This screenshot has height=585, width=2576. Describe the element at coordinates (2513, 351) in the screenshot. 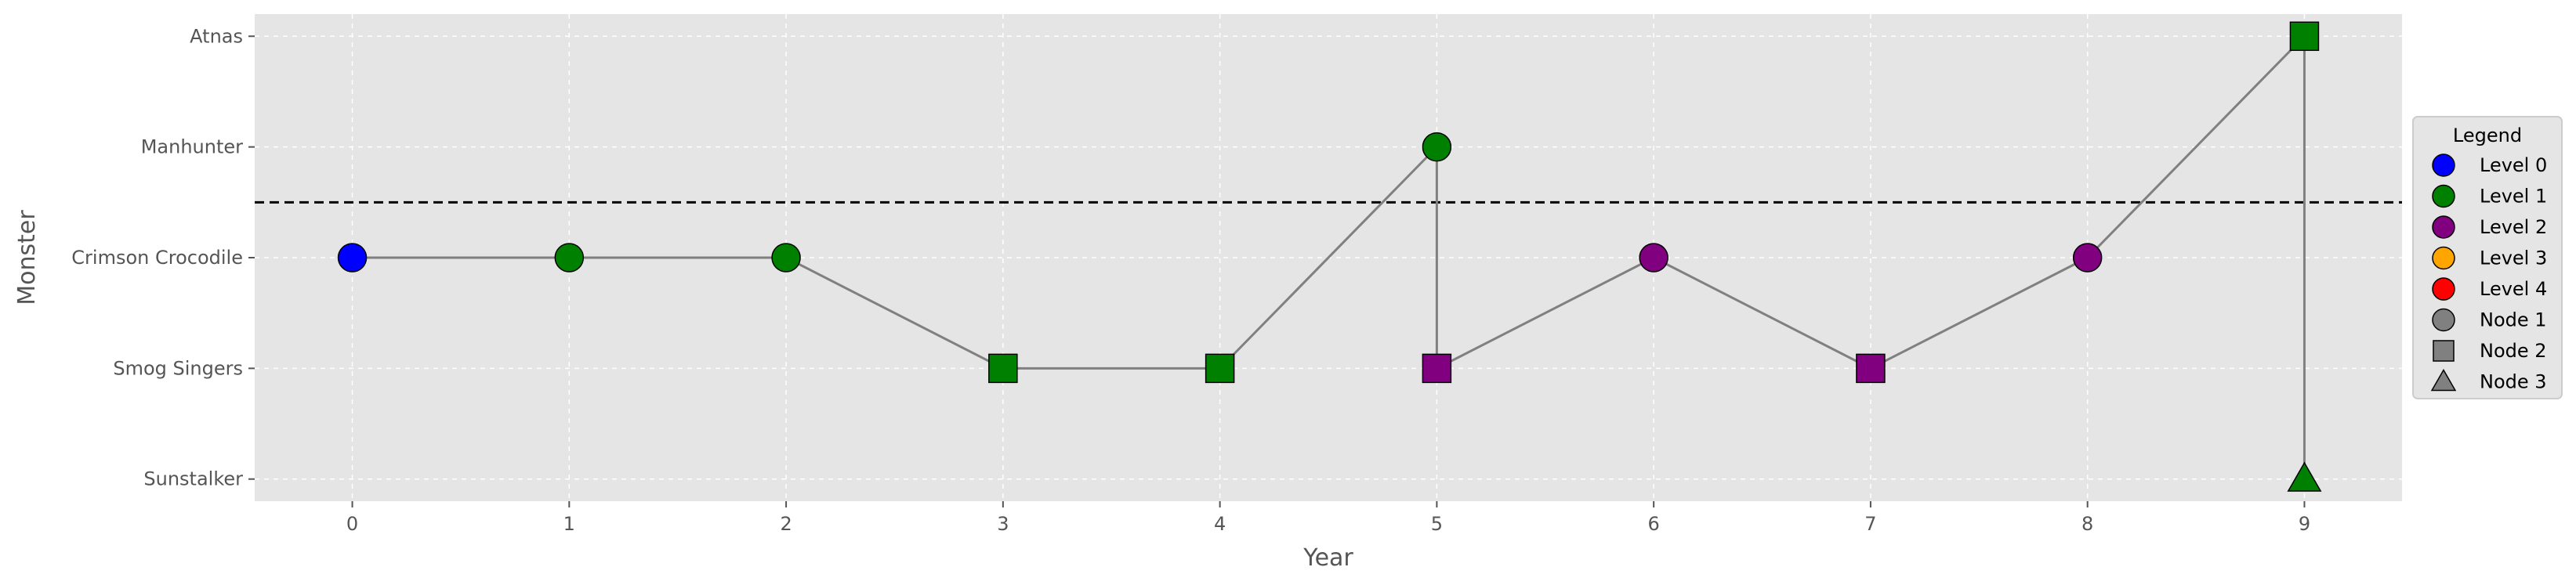

I see `legend-label: Node 2` at that location.